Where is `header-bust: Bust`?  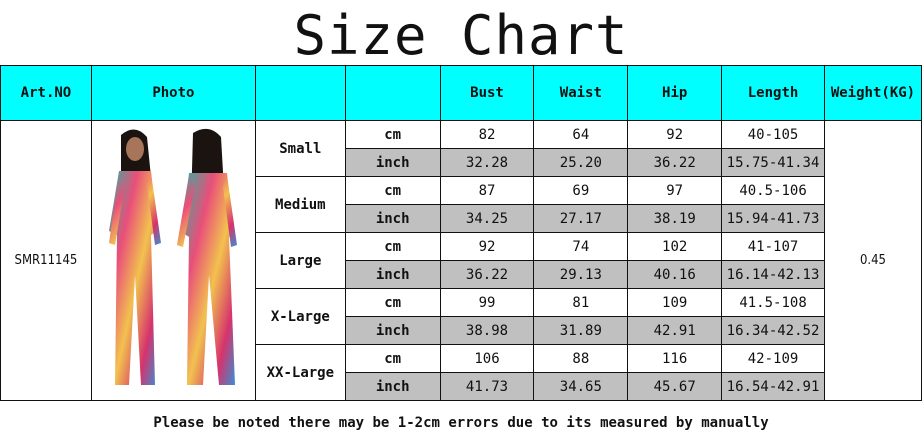
header-bust: Bust is located at coordinates (487, 93).